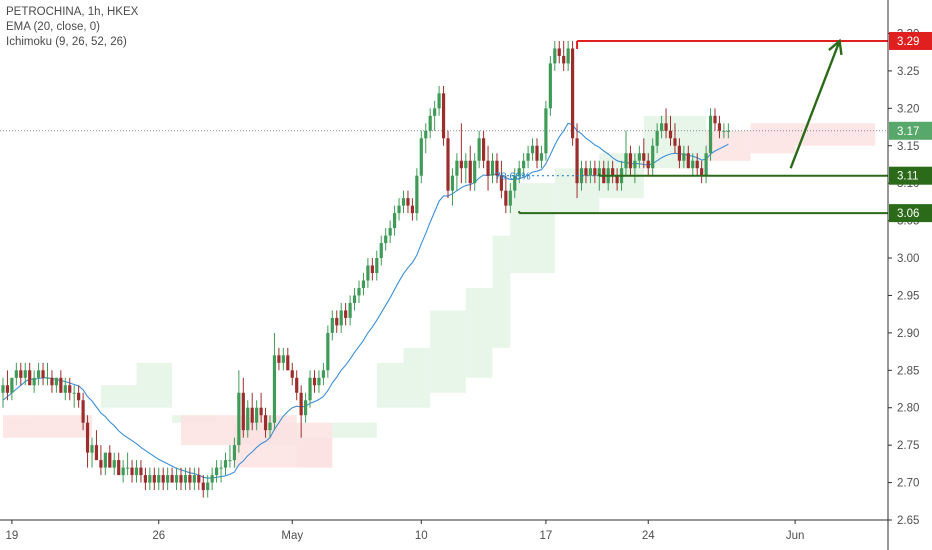 This screenshot has width=932, height=550. Describe the element at coordinates (691, 127) in the screenshot. I see `key-levels: 78.60%` at that location.